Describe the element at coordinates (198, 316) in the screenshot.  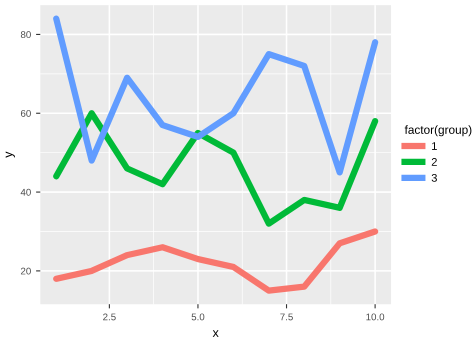
I see `x-tick-label: 5.0` at that location.